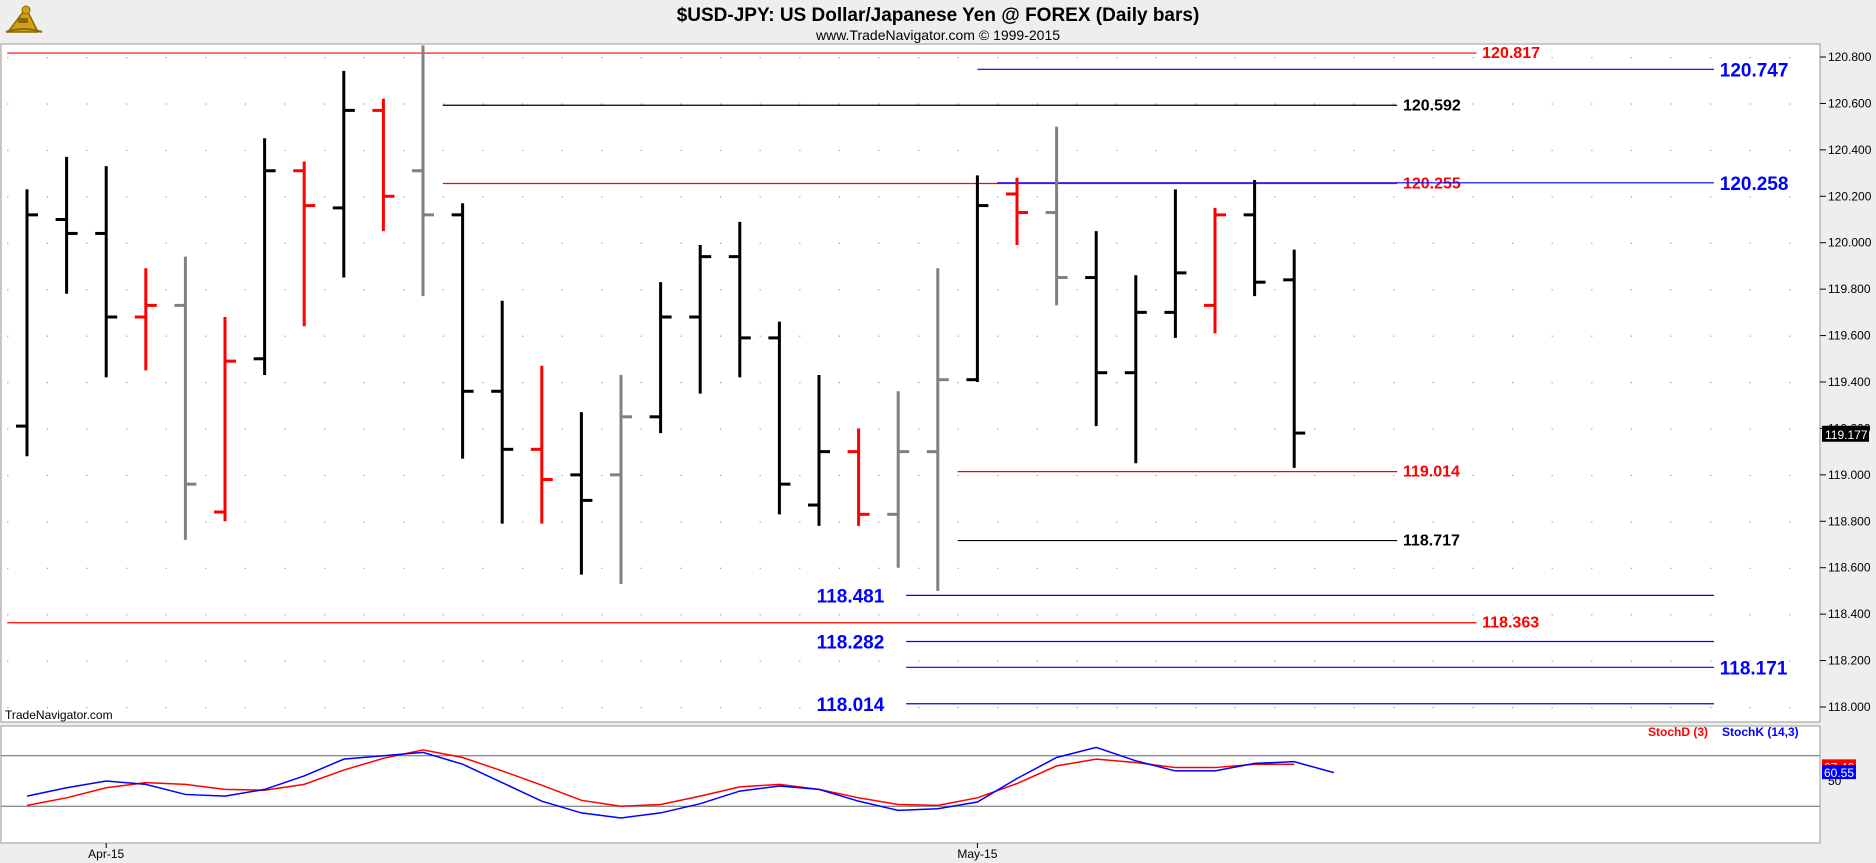 This screenshot has width=1876, height=863. I want to click on price-tick-label: 118.000, so click(1849, 707).